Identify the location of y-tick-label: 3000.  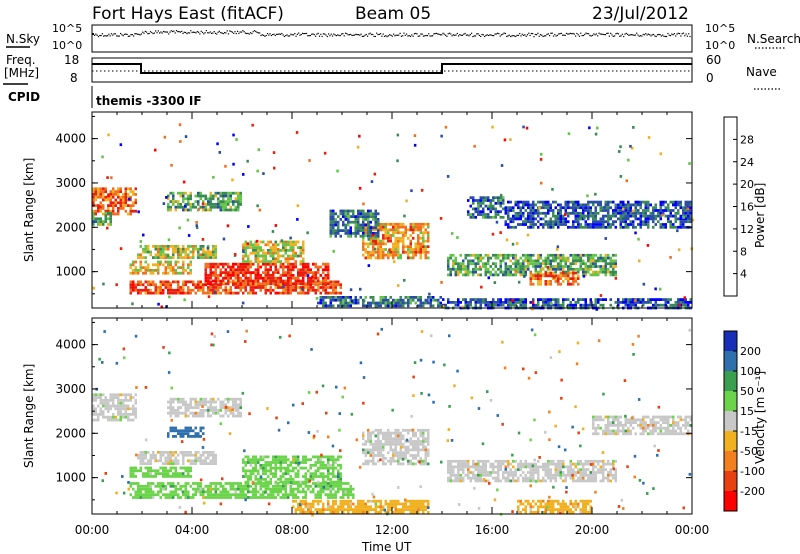
(70, 183).